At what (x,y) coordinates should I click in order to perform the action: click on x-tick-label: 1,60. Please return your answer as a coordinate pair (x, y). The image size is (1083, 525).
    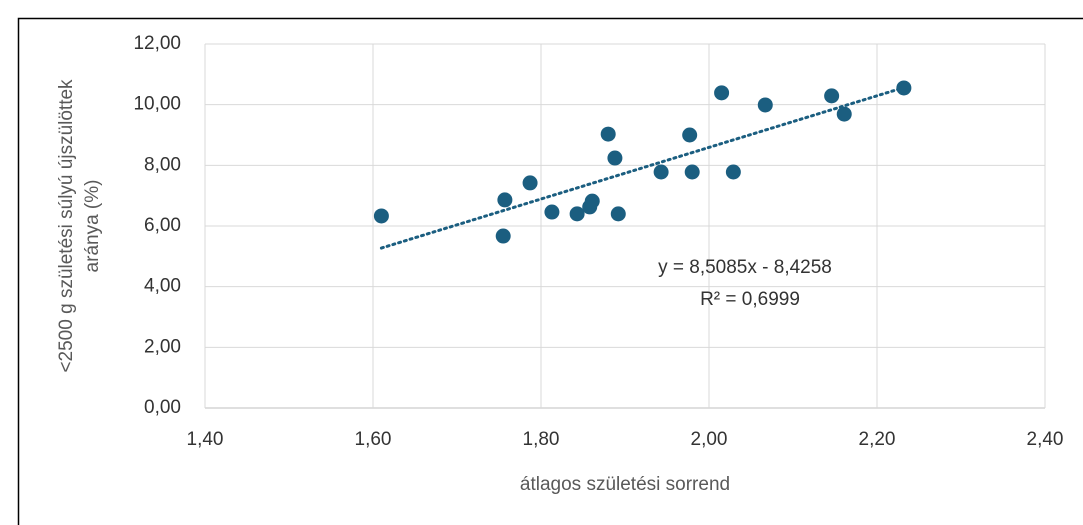
    Looking at the image, I should click on (373, 439).